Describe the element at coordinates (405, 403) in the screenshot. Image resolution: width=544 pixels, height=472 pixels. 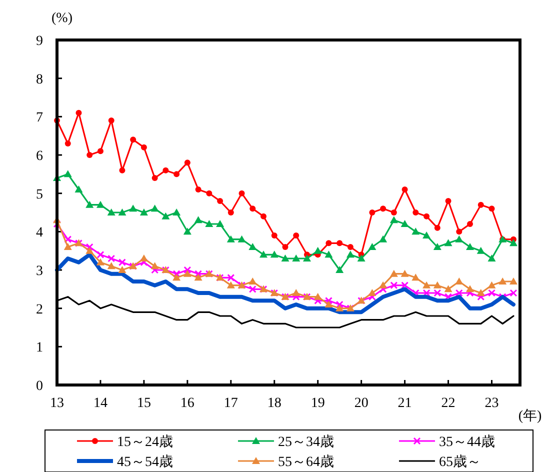
I see `x-tick-label: 21` at that location.